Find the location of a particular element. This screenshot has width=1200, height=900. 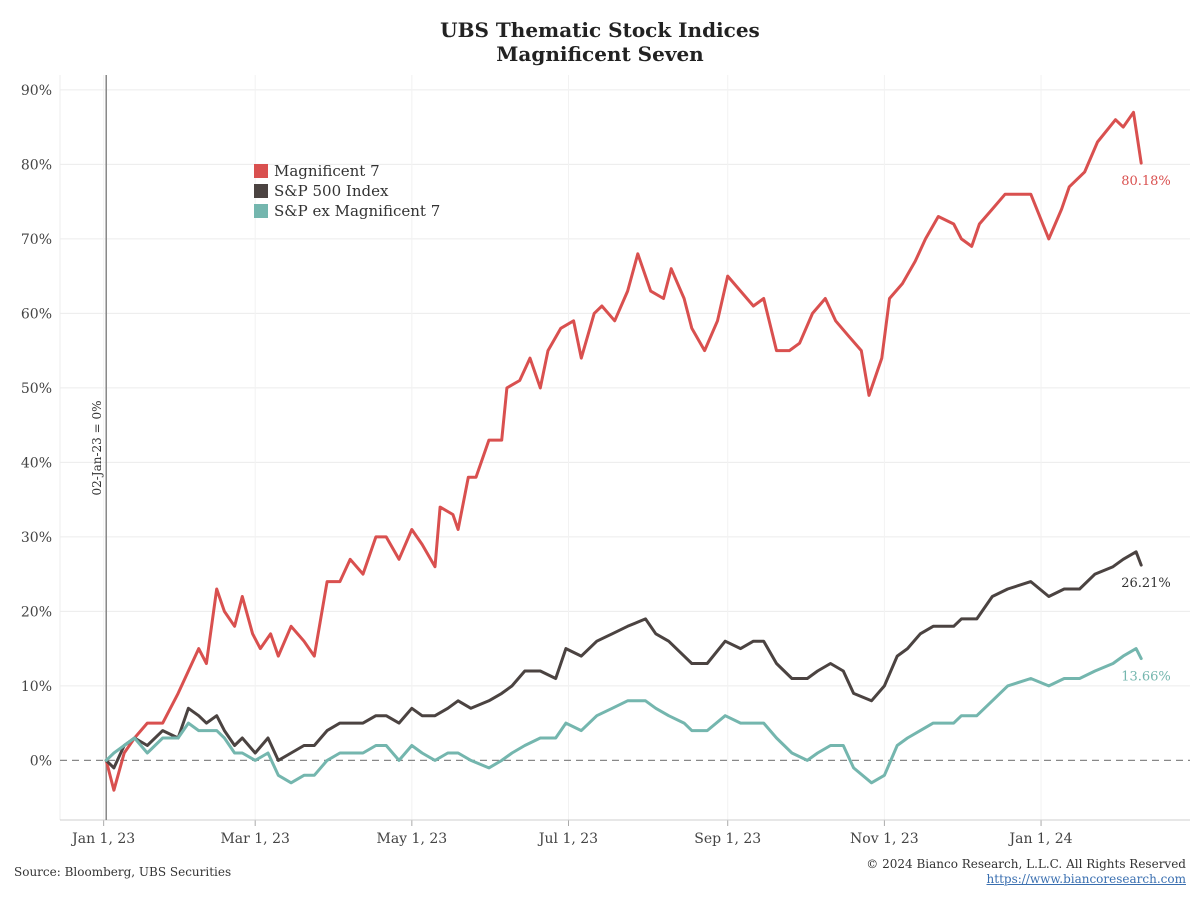

website-link: https://www.biancoresearch.com is located at coordinates (1086, 879).